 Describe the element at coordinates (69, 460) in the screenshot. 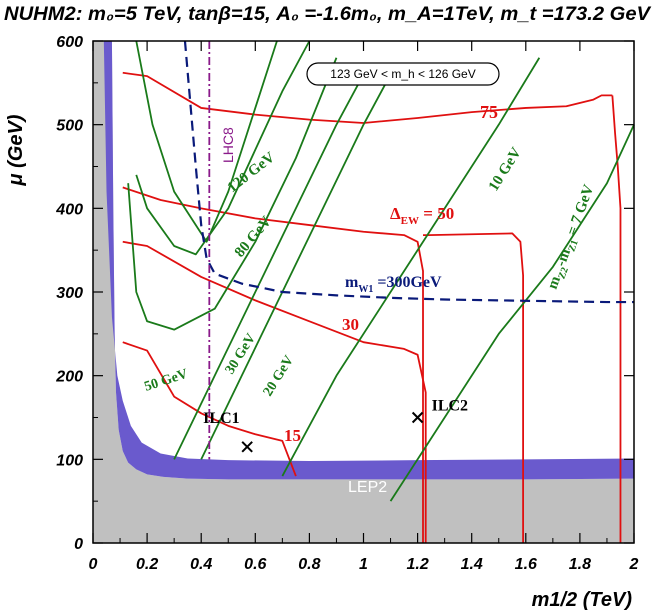

I see `y-tick-label-1: 100` at that location.